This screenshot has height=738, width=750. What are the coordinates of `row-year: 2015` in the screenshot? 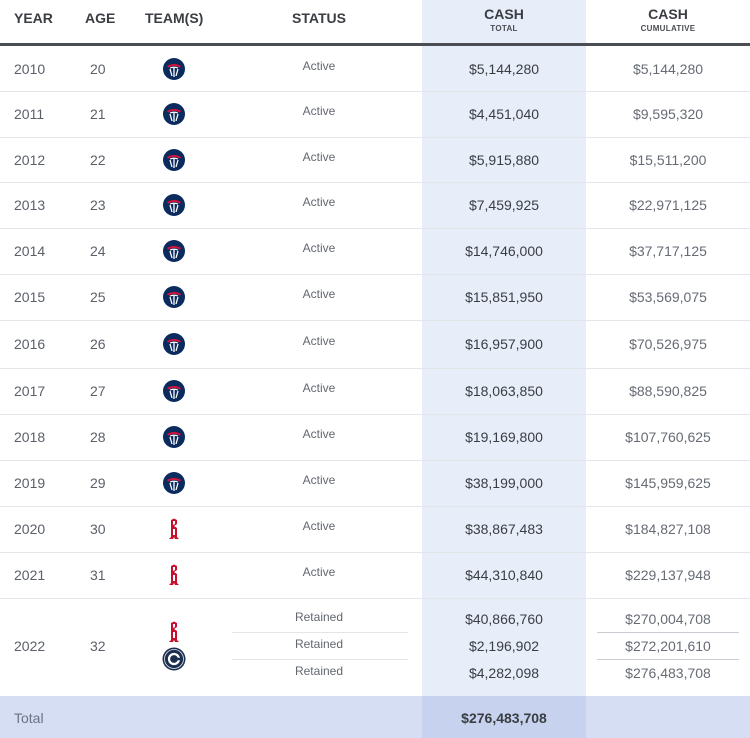 It's located at (30, 297).